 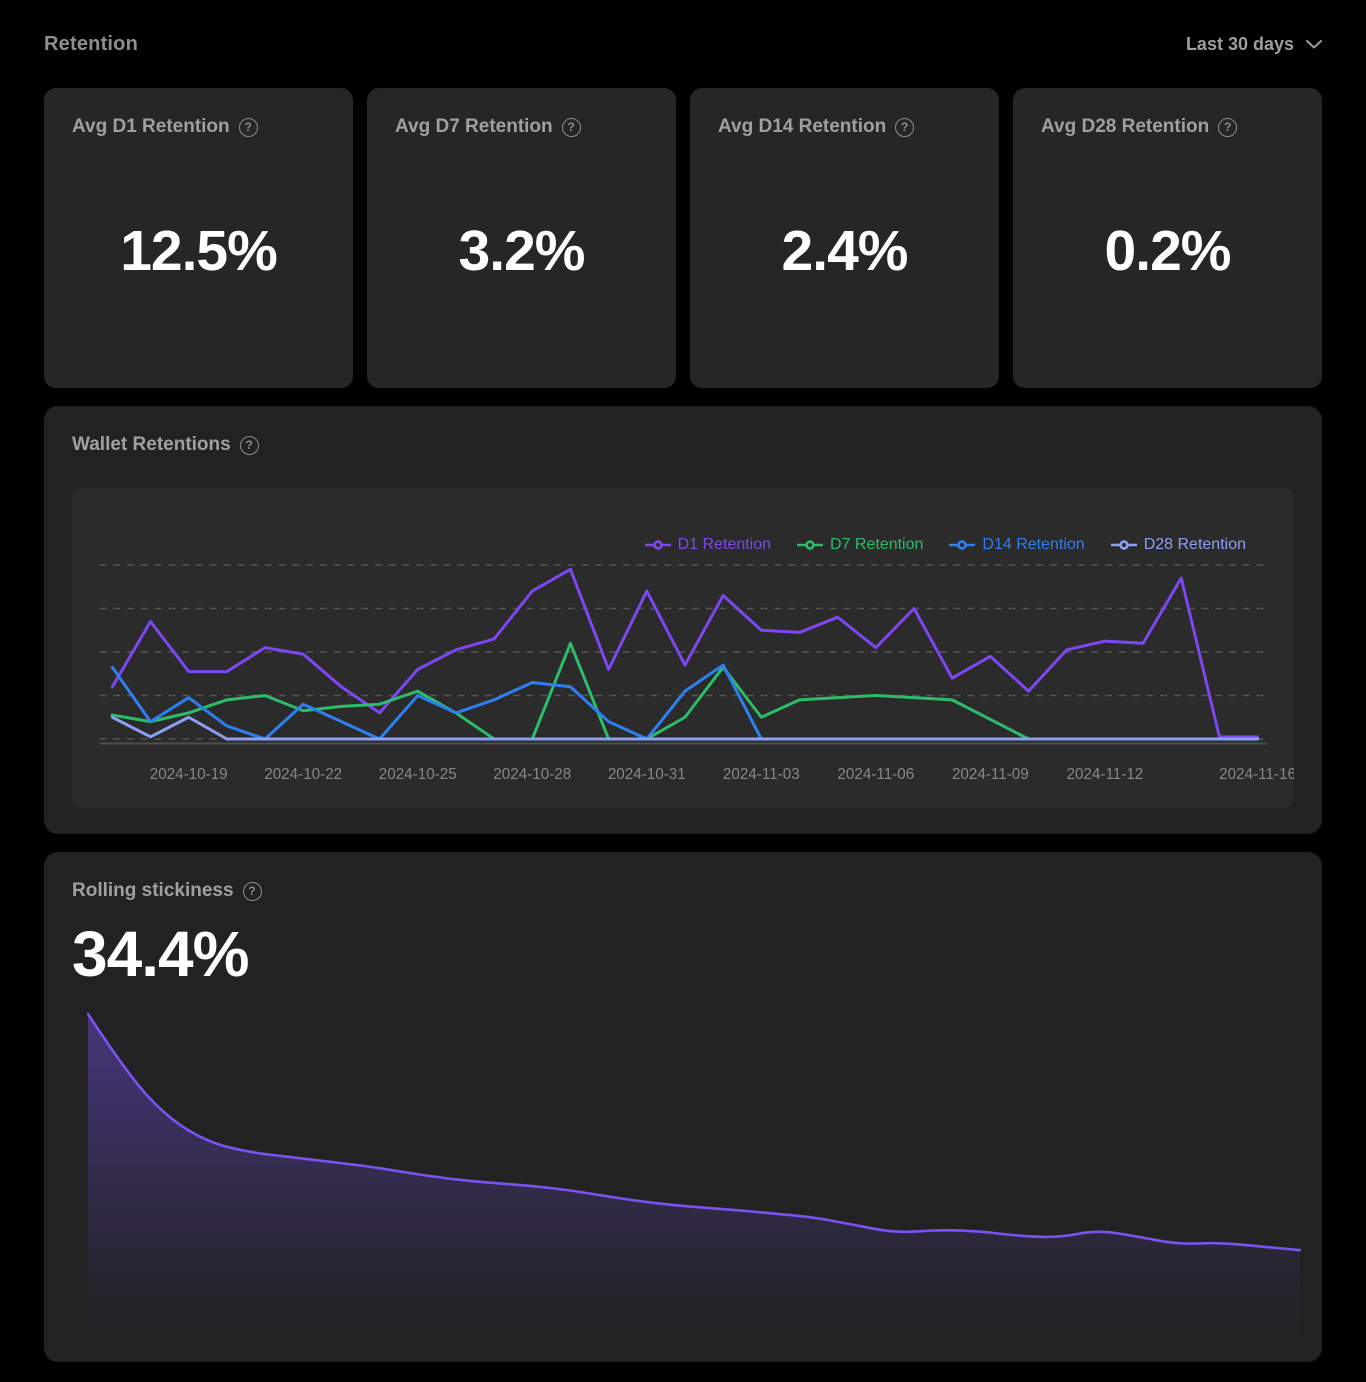 What do you see at coordinates (1239, 43) in the screenshot?
I see `date-range-label: Last 30 days` at bounding box center [1239, 43].